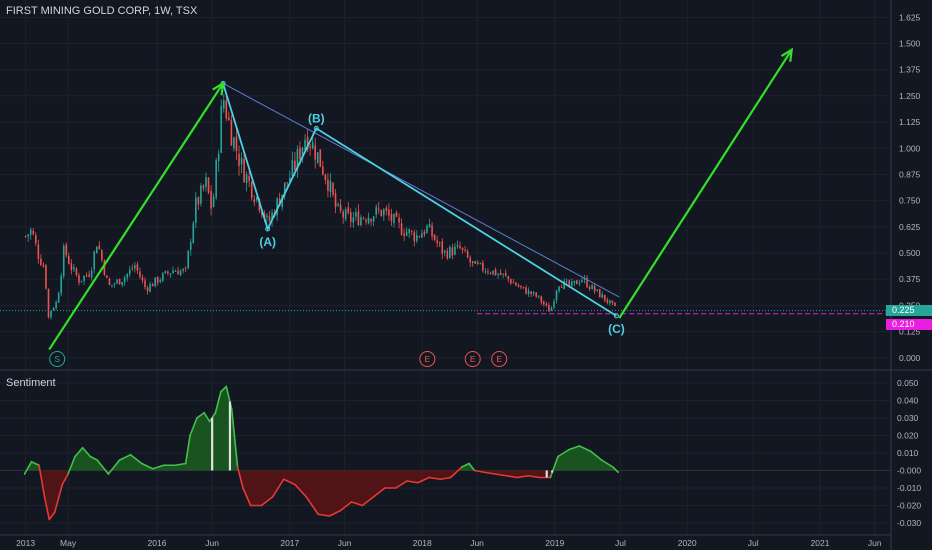 This screenshot has height=550, width=932. I want to click on split-marker: S, so click(57, 359).